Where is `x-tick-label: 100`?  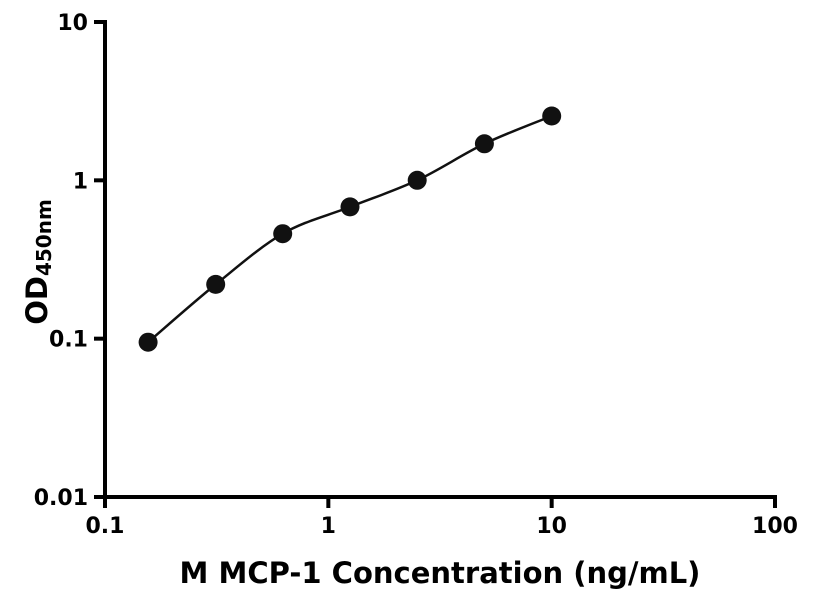 x-tick-label: 100 is located at coordinates (775, 526).